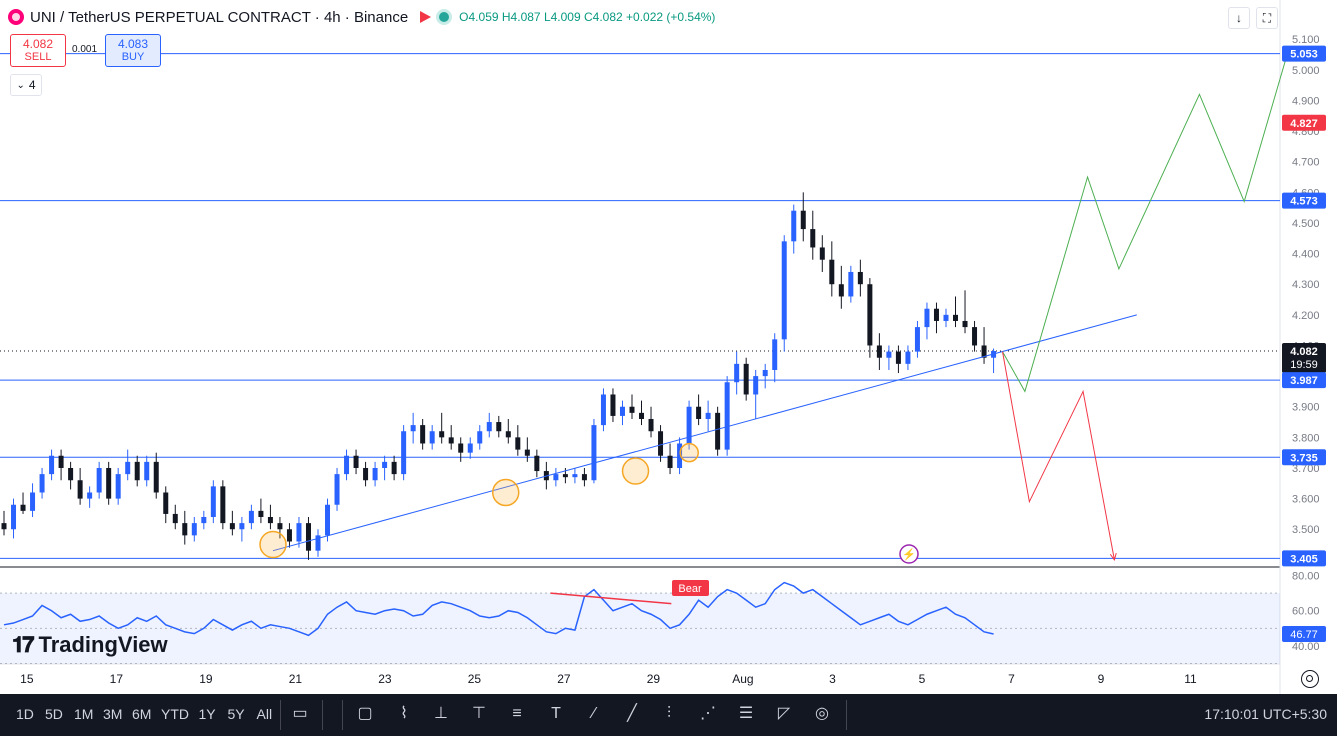 The image size is (1337, 736). I want to click on scroll-down-button: ↓, so click(1239, 18).